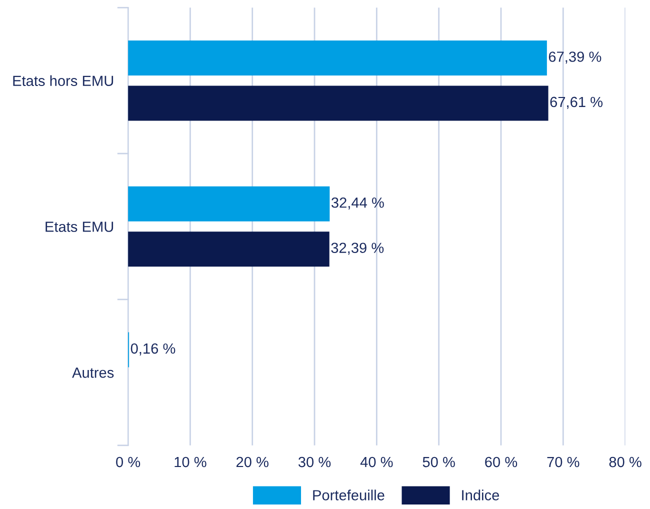 The image size is (650, 509). Describe the element at coordinates (348, 495) in the screenshot. I see `legend-label: Portefeuille` at that location.